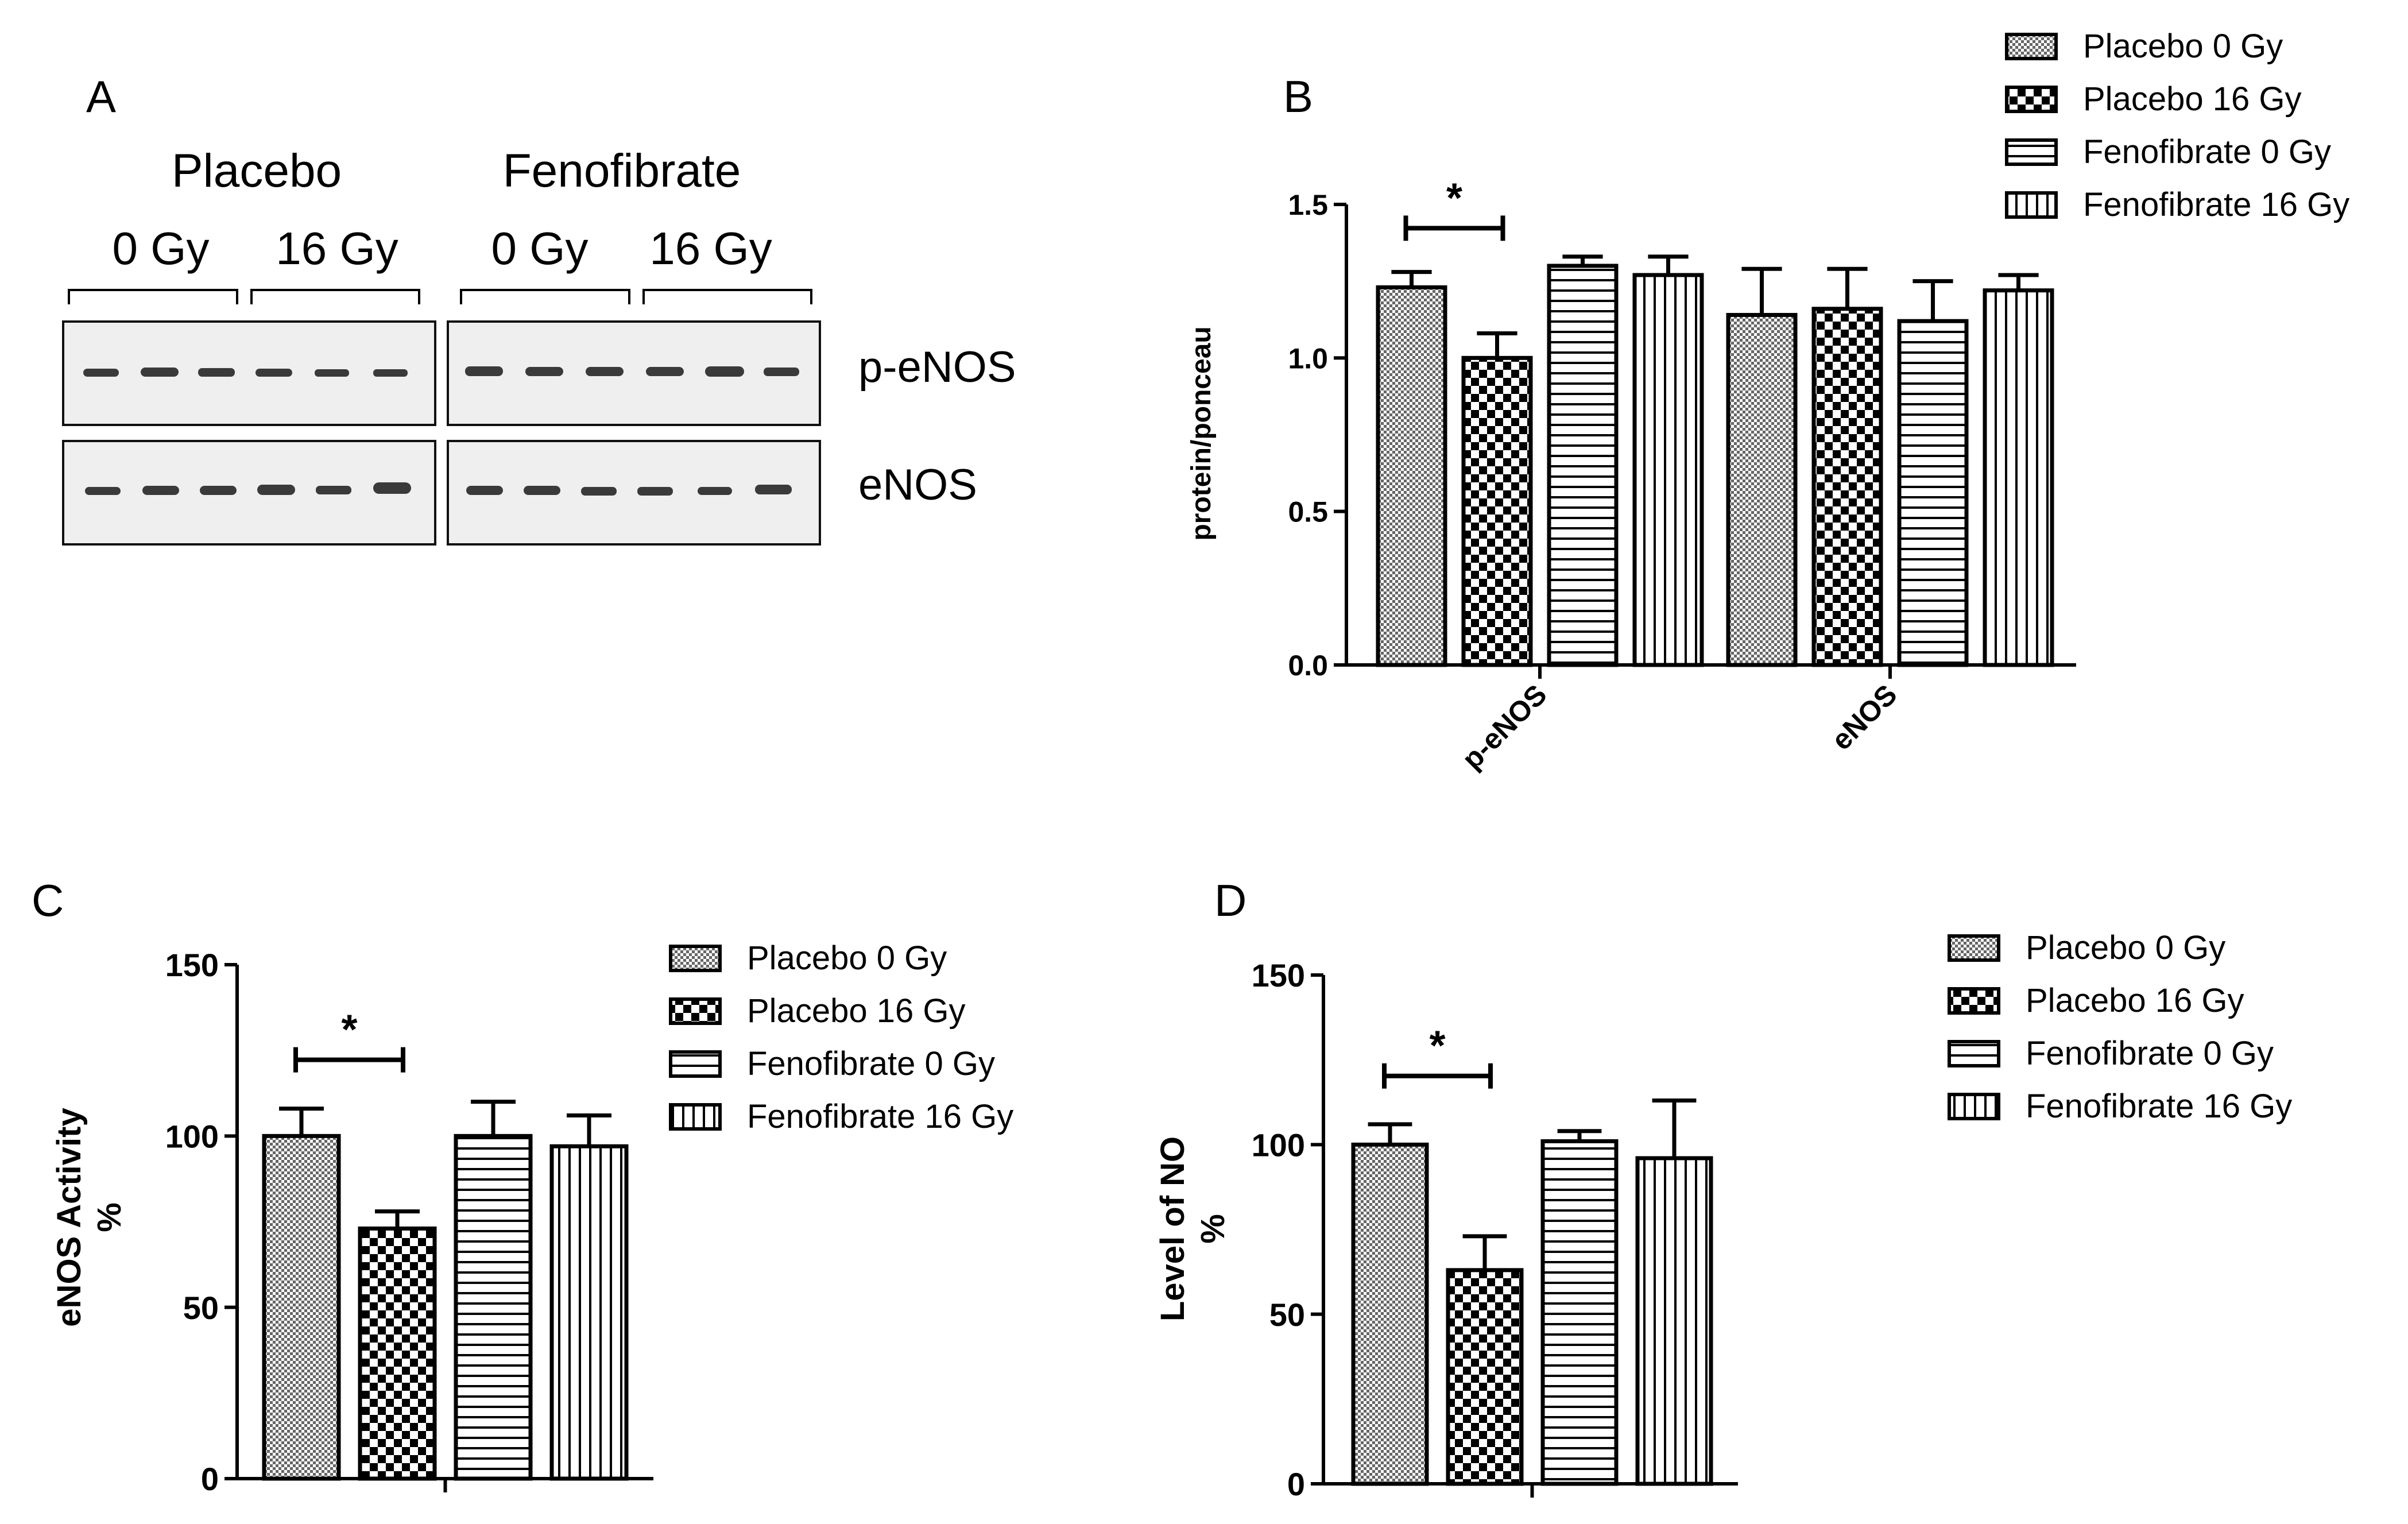  What do you see at coordinates (1631, 475) in the screenshot?
I see `chart-b: 0.0 0.5 1.0 1.5 protein/ponceau p-eNOS eNOS *` at bounding box center [1631, 475].